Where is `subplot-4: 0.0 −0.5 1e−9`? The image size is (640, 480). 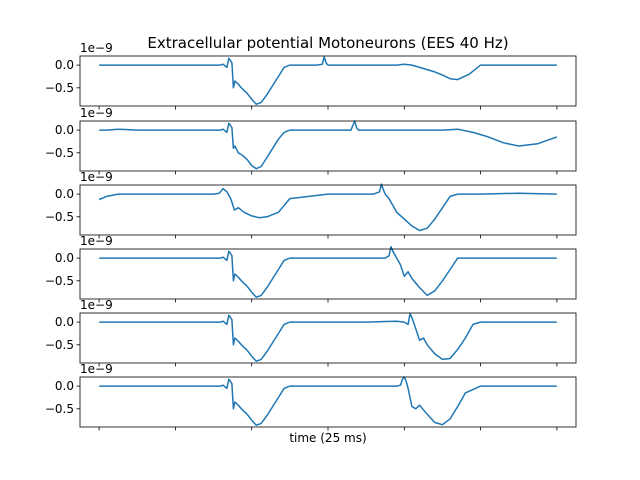 subplot-4: 0.0 −0.5 1e−9 is located at coordinates (311, 268).